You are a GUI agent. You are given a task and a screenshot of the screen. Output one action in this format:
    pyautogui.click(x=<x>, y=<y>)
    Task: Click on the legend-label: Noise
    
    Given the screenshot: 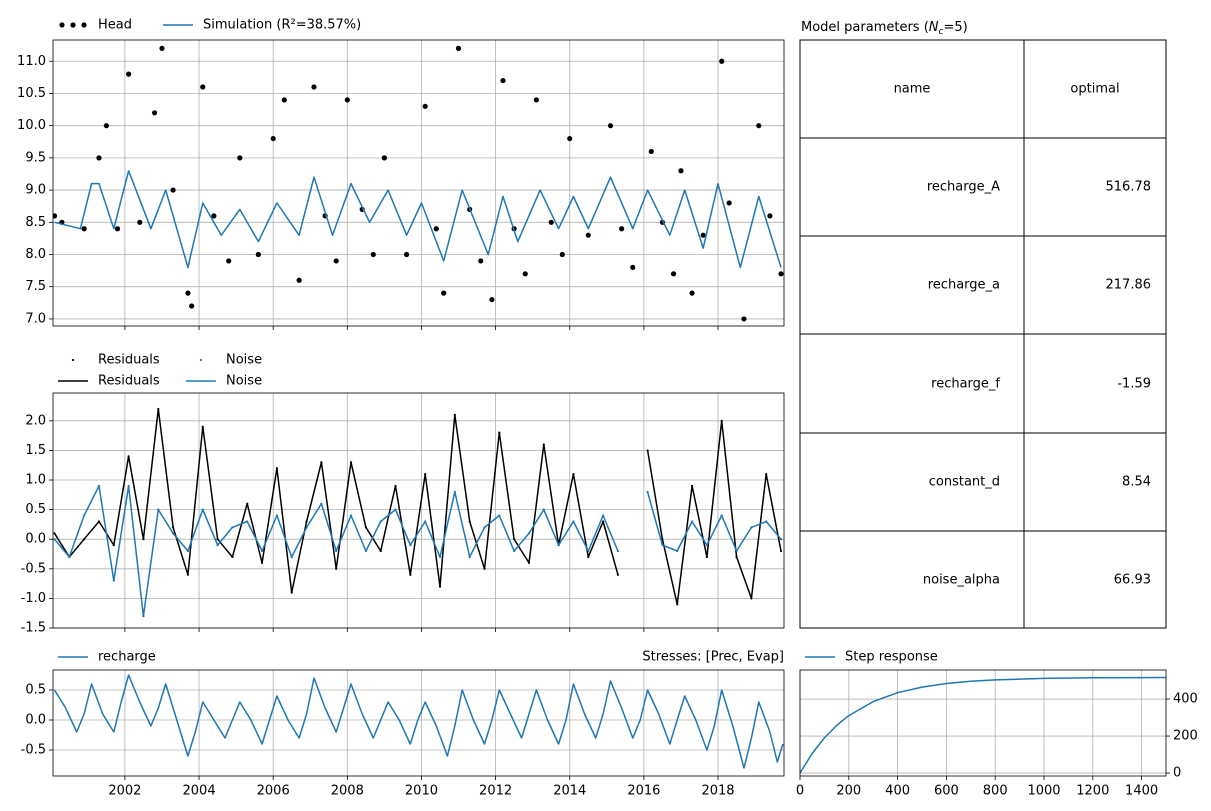 What is the action you would take?
    pyautogui.click(x=244, y=381)
    